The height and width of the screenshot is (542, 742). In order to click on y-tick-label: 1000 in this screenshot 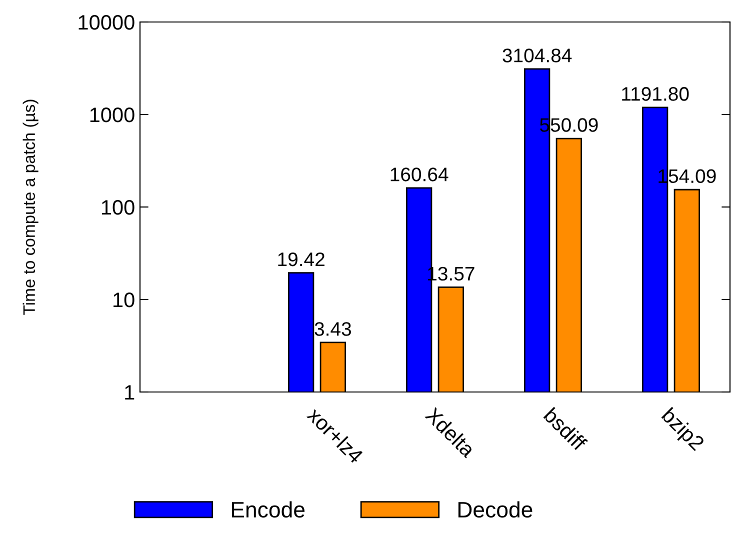, I will do `click(112, 115)`.